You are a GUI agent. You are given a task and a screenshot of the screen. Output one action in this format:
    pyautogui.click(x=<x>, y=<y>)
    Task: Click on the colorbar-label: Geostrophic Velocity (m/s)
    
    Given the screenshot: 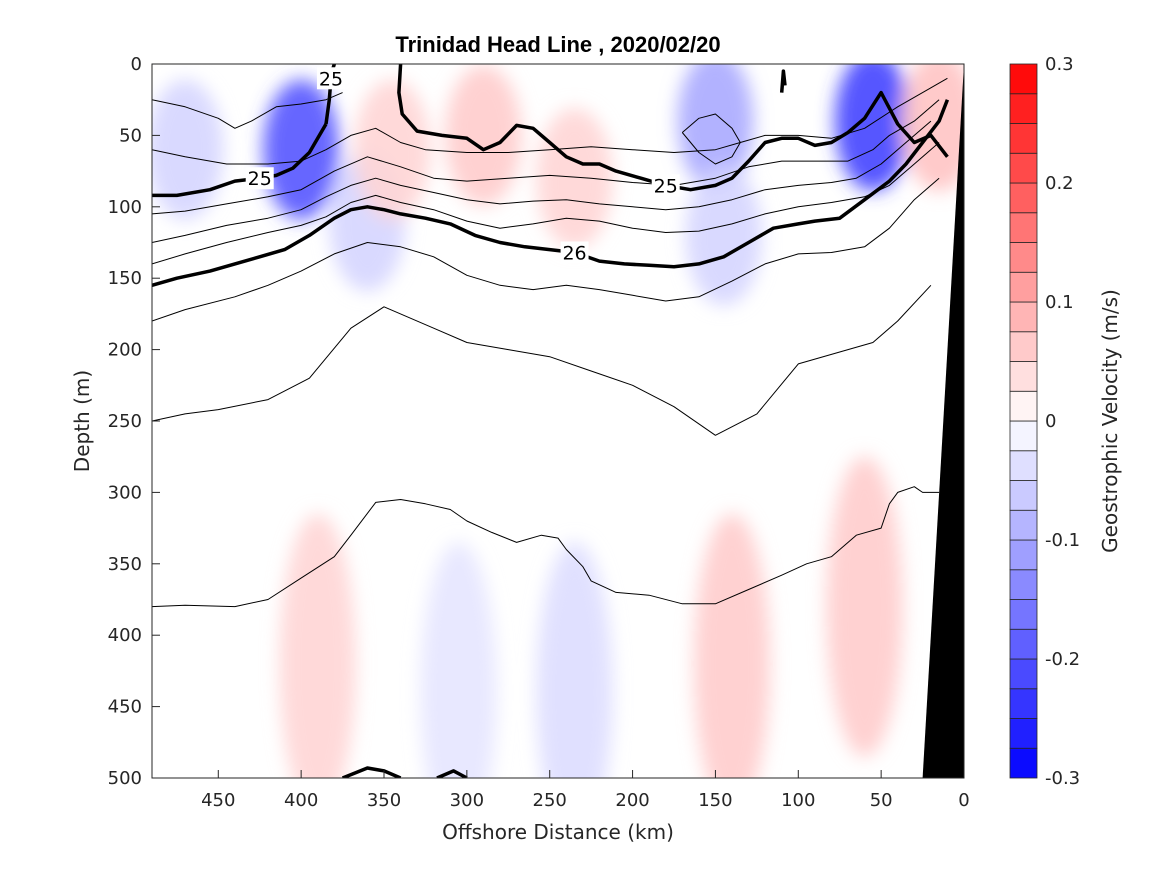 What is the action you would take?
    pyautogui.click(x=1110, y=421)
    